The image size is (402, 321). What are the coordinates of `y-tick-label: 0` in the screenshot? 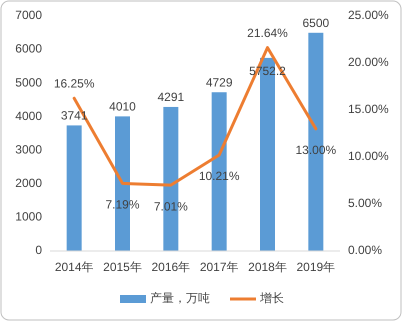 It's located at (38, 250).